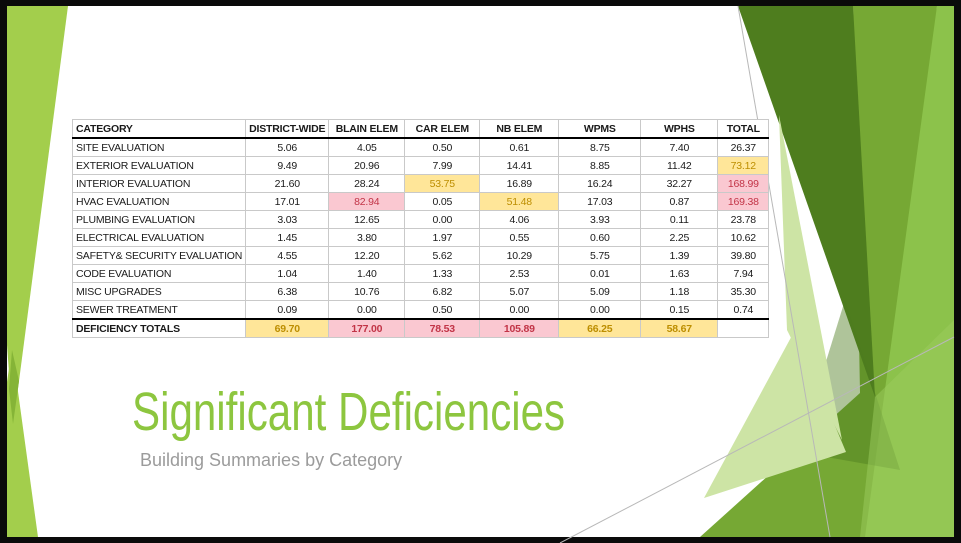  What do you see at coordinates (367, 165) in the screenshot?
I see `value-cell: 20.96` at bounding box center [367, 165].